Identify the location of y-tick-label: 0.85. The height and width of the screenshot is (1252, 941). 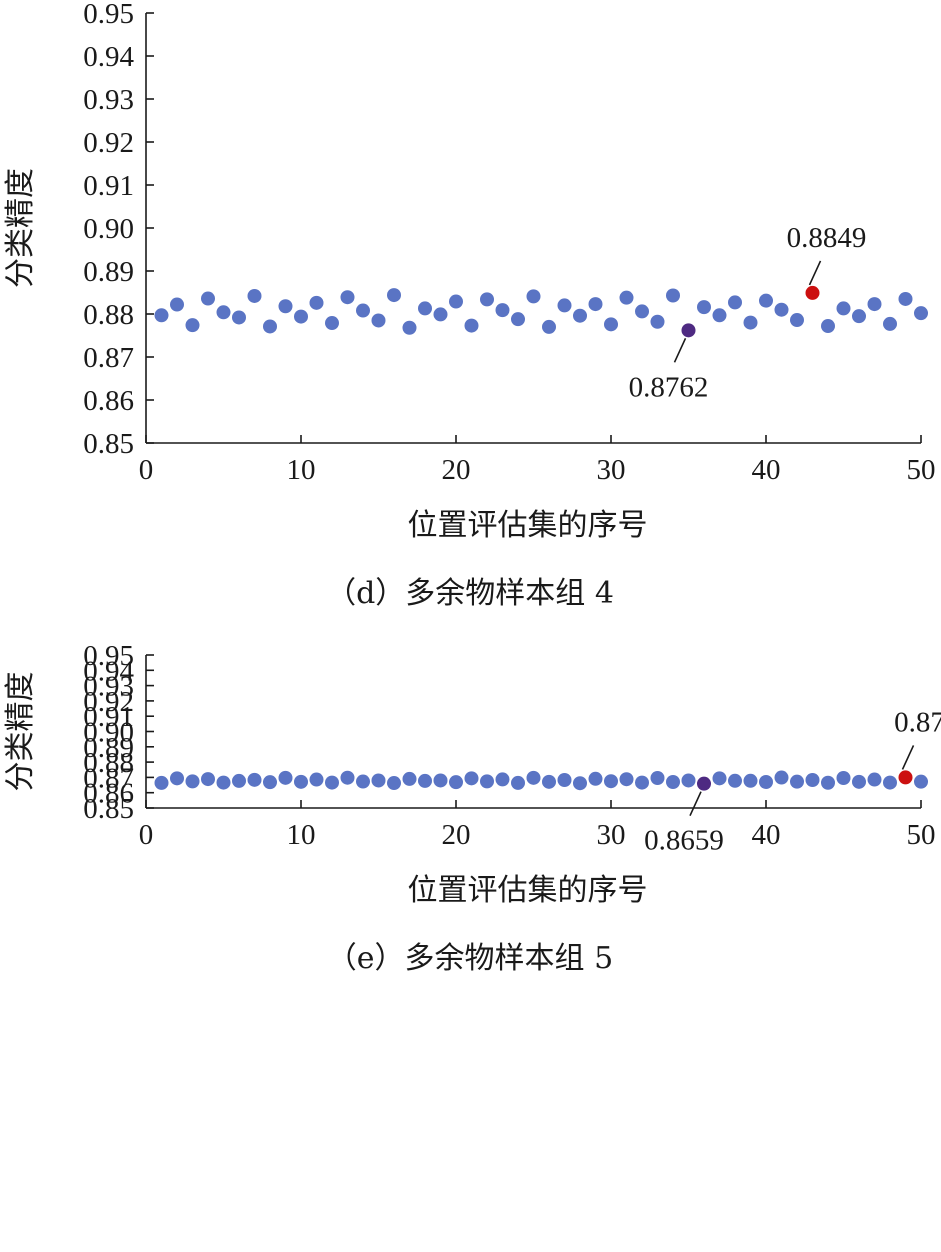
(108, 809).